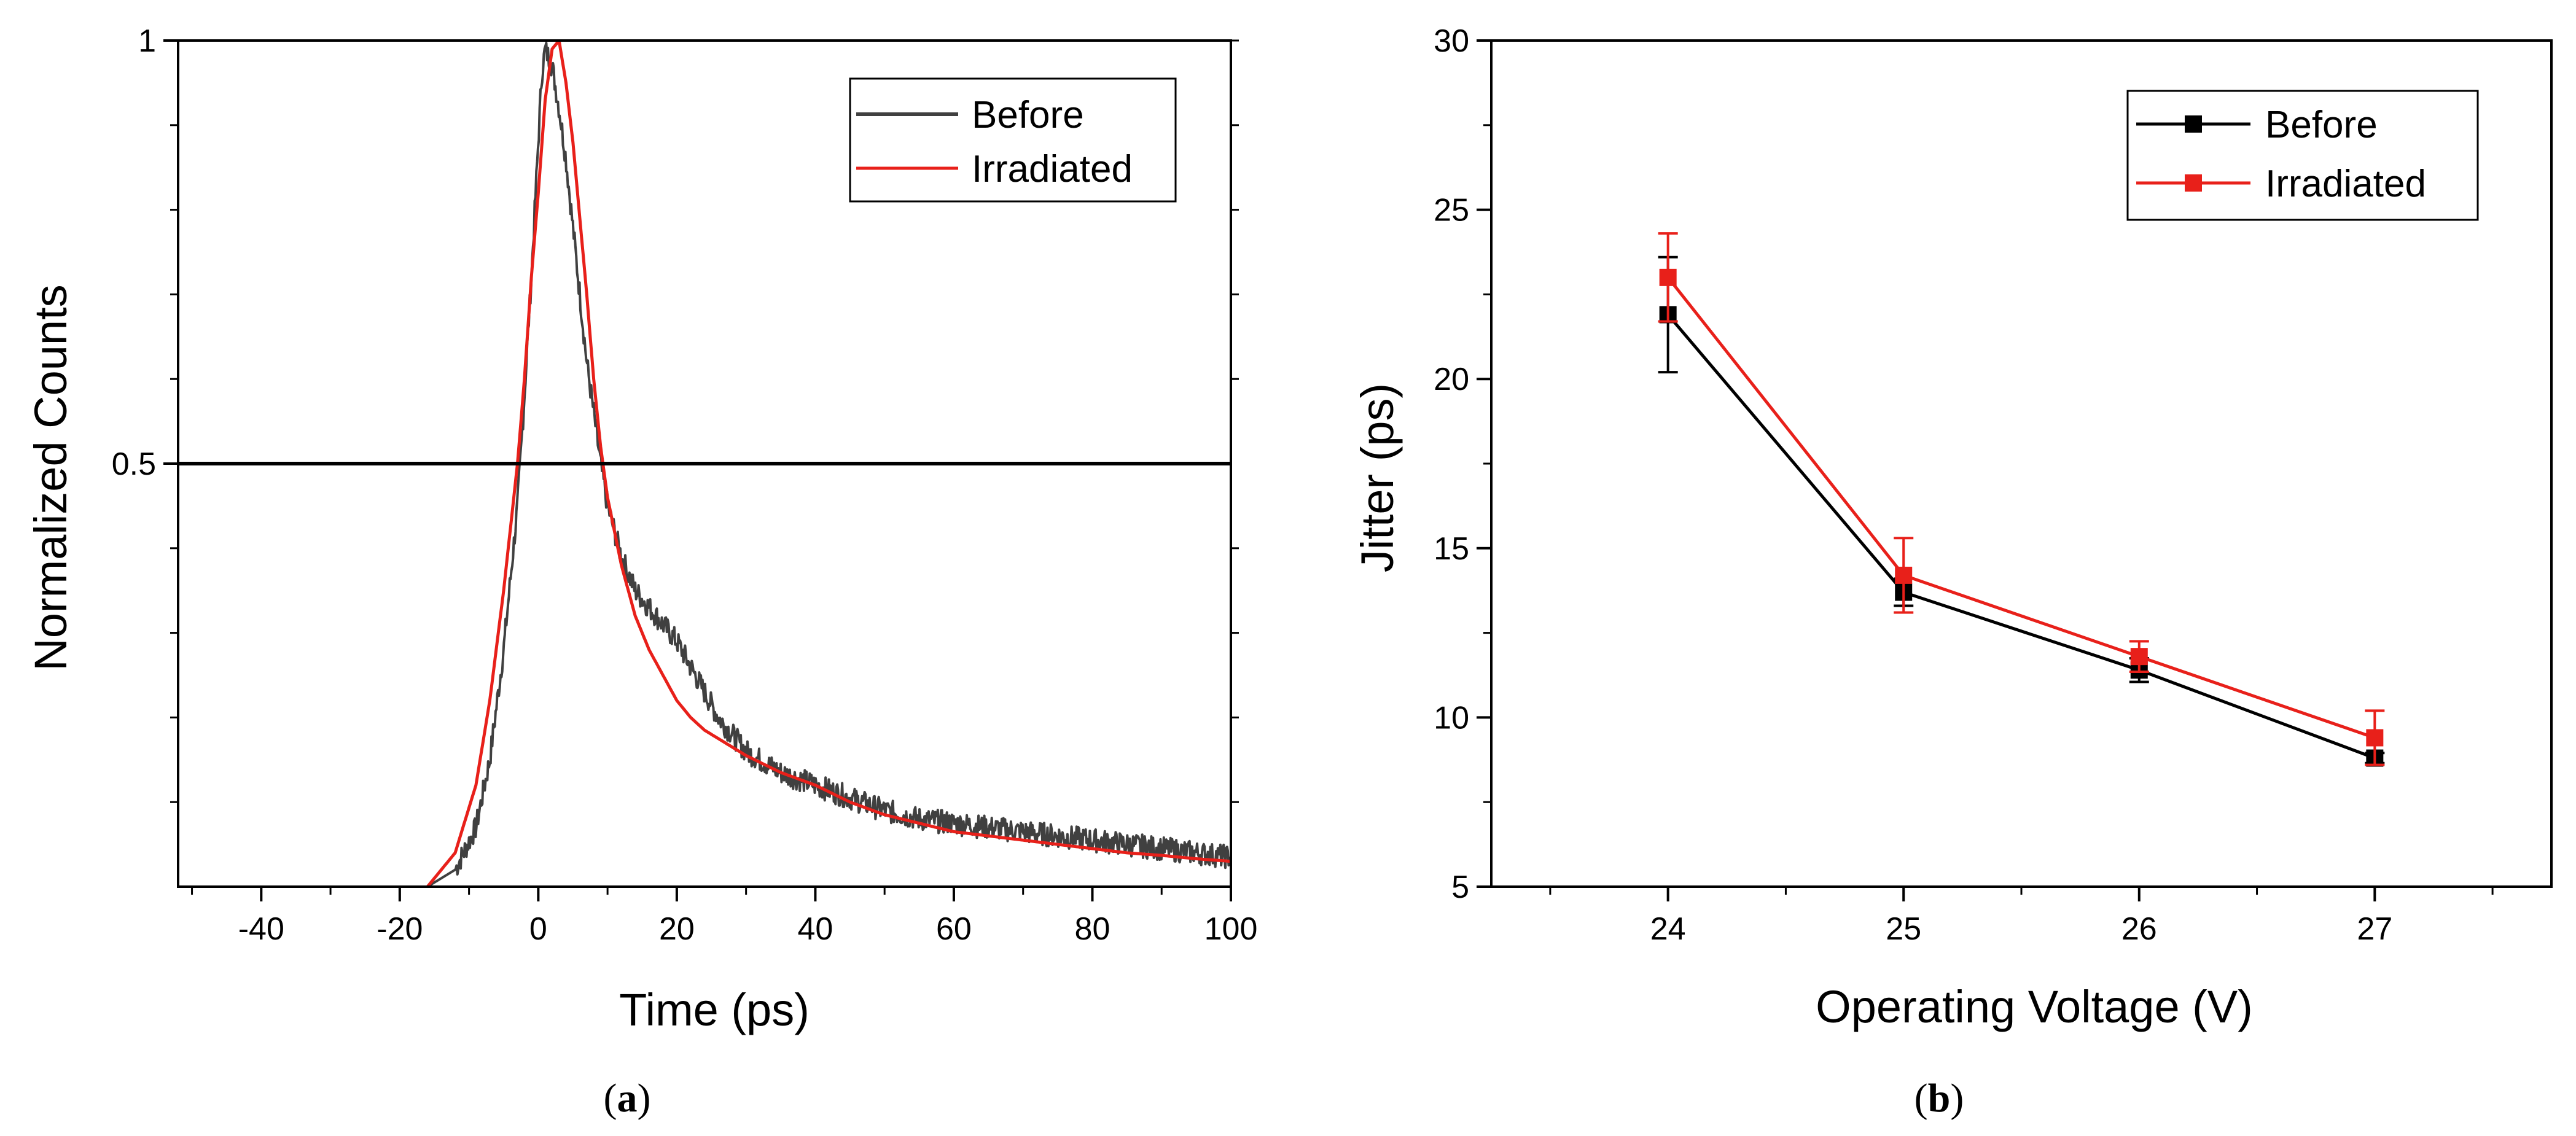 Image resolution: width=2576 pixels, height=1136 pixels. I want to click on panel-b-legend-box, so click(2302, 155).